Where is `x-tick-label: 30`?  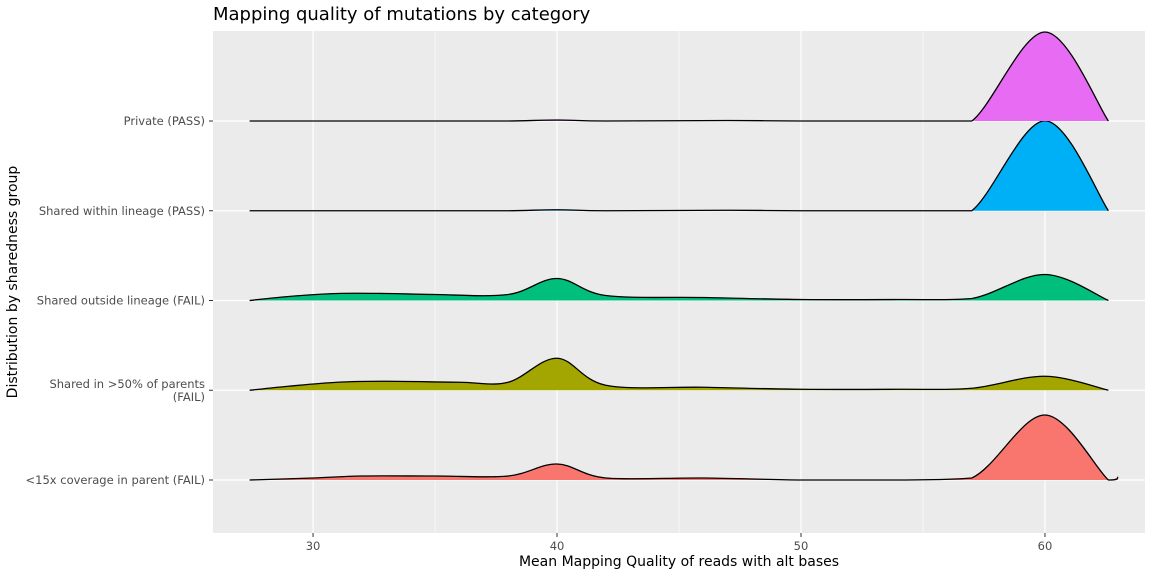 x-tick-label: 30 is located at coordinates (313, 546).